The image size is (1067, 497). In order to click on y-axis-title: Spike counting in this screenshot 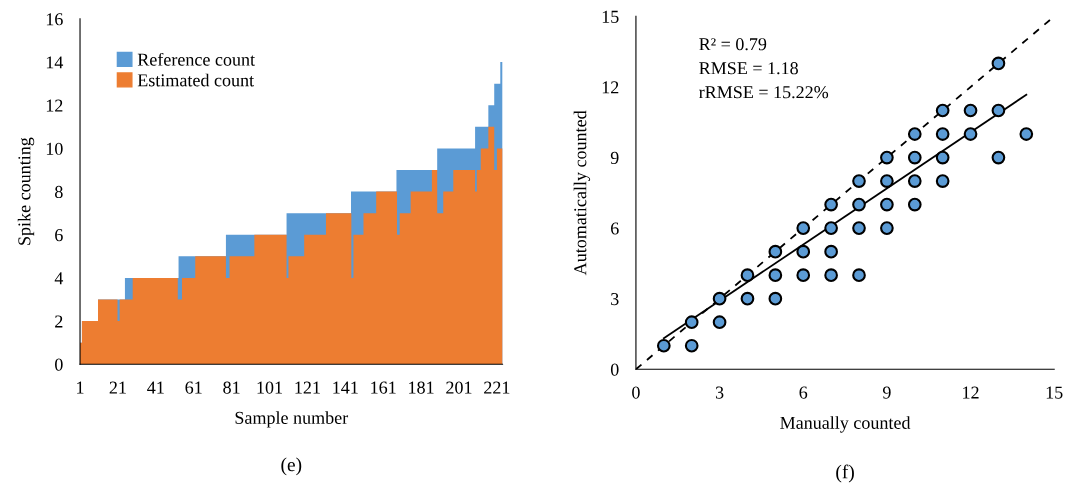, I will do `click(26, 191)`.